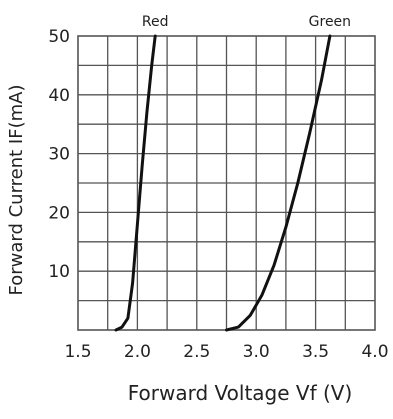 This screenshot has width=393, height=419. I want to click on y-tick-label: 30, so click(59, 155).